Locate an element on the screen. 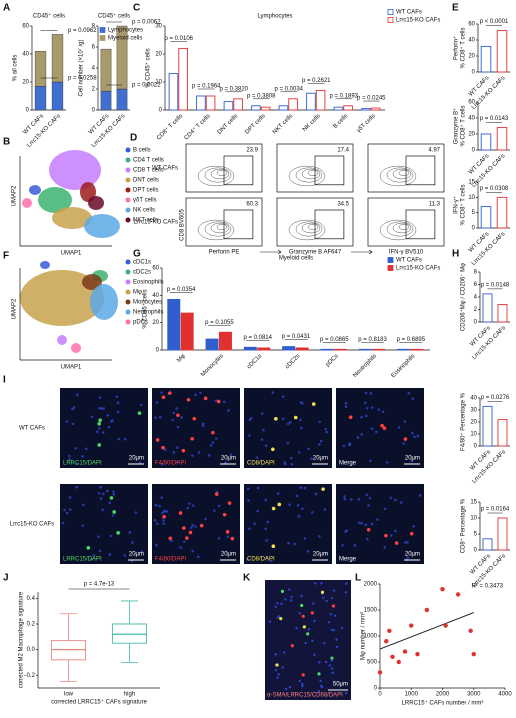 This screenshot has width=516, height=718. fit-line is located at coordinates (426, 631).